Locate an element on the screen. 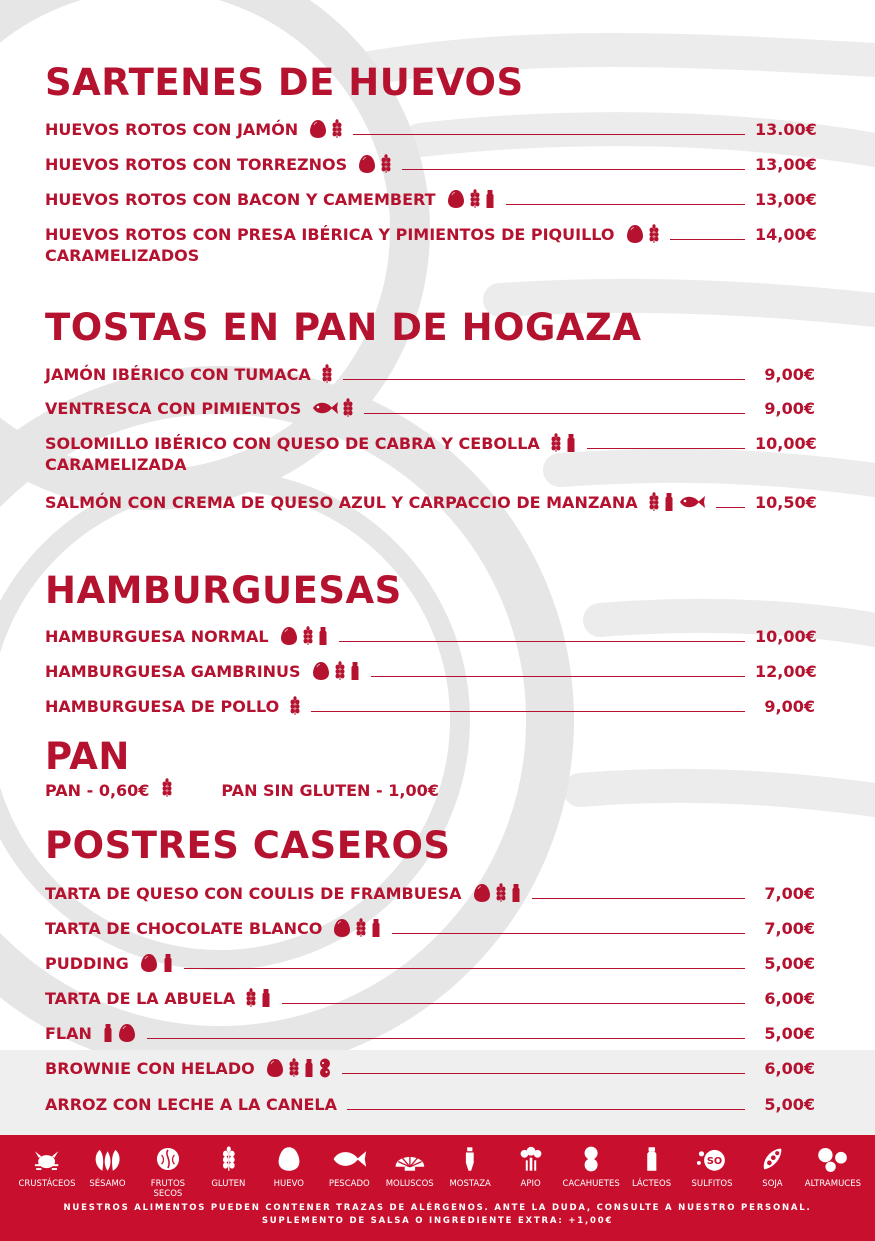 Image resolution: width=875 pixels, height=1241 pixels. menu-item-name: ARROZ CON LECHE A LA CANELA is located at coordinates (191, 1104).